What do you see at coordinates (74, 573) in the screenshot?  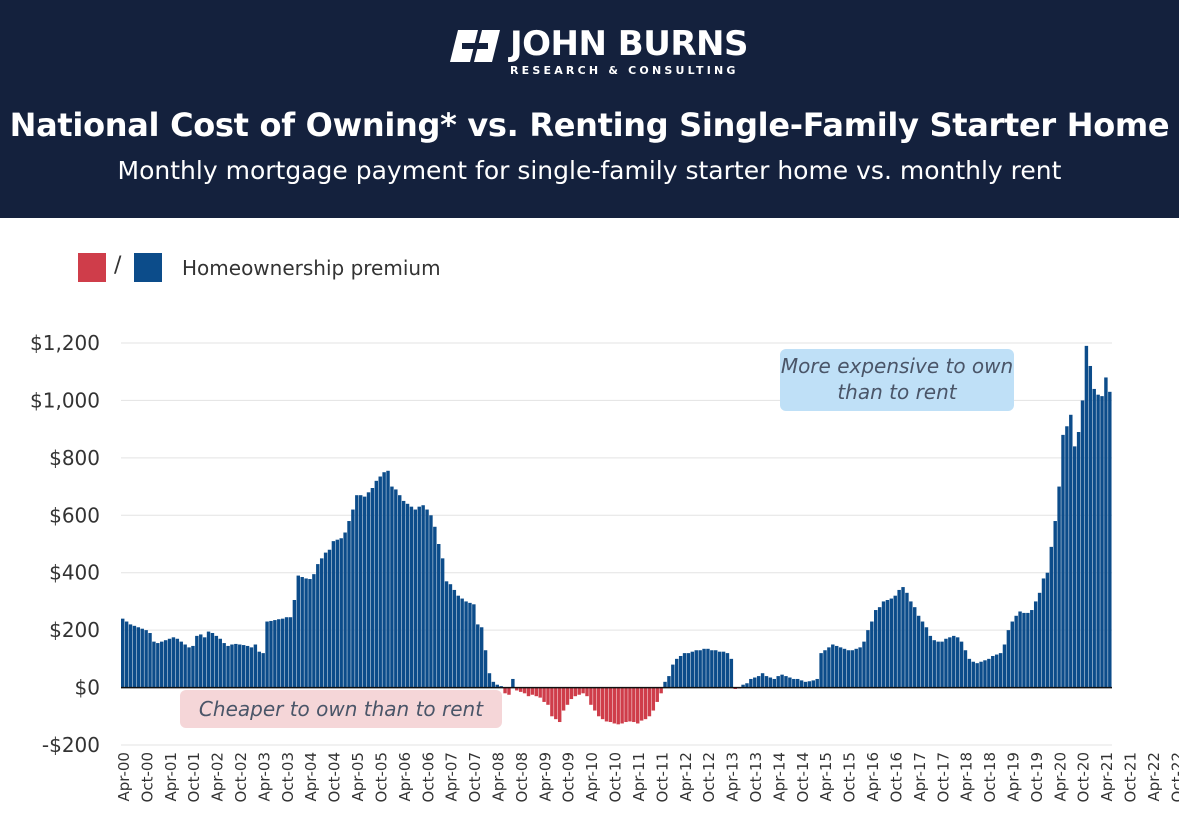 I see `y-tick-label: $400` at bounding box center [74, 573].